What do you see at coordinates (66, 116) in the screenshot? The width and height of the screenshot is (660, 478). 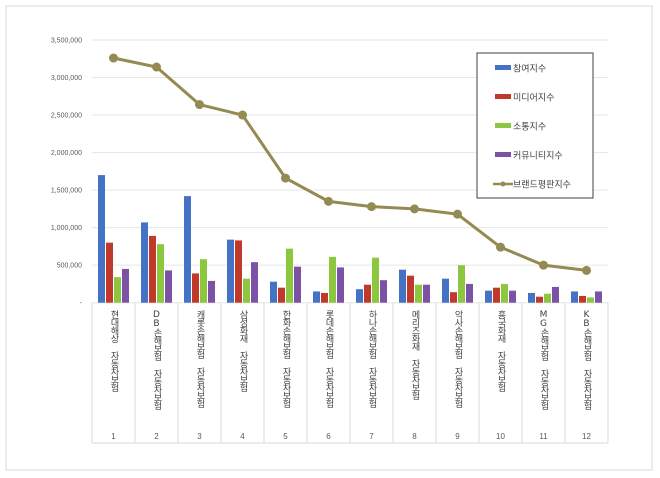 I see `y-tick-label: 2,500,000` at bounding box center [66, 116].